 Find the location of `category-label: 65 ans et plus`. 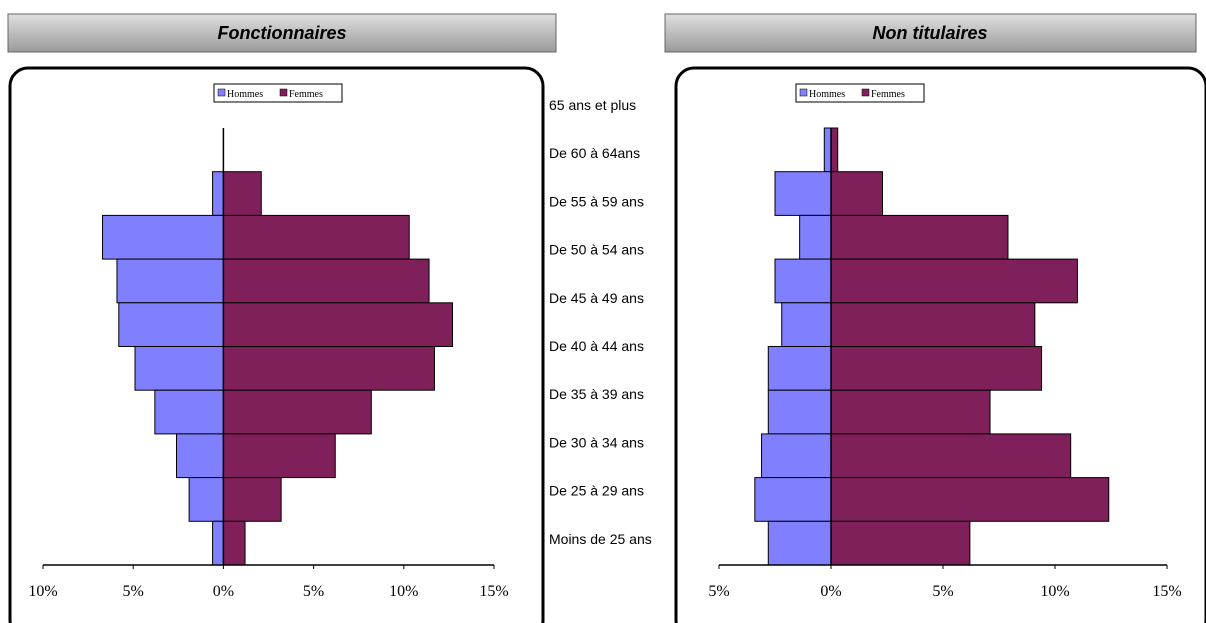

category-label: 65 ans et plus is located at coordinates (592, 105).